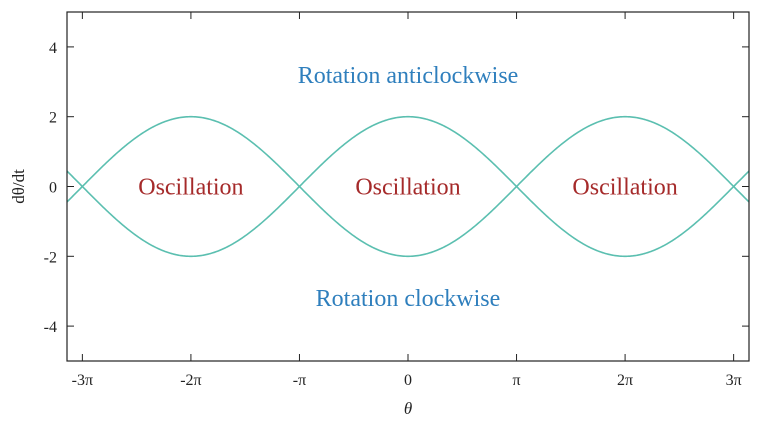 This screenshot has width=768, height=422. Describe the element at coordinates (624, 188) in the screenshot. I see `annotation-4: Oscillation` at that location.